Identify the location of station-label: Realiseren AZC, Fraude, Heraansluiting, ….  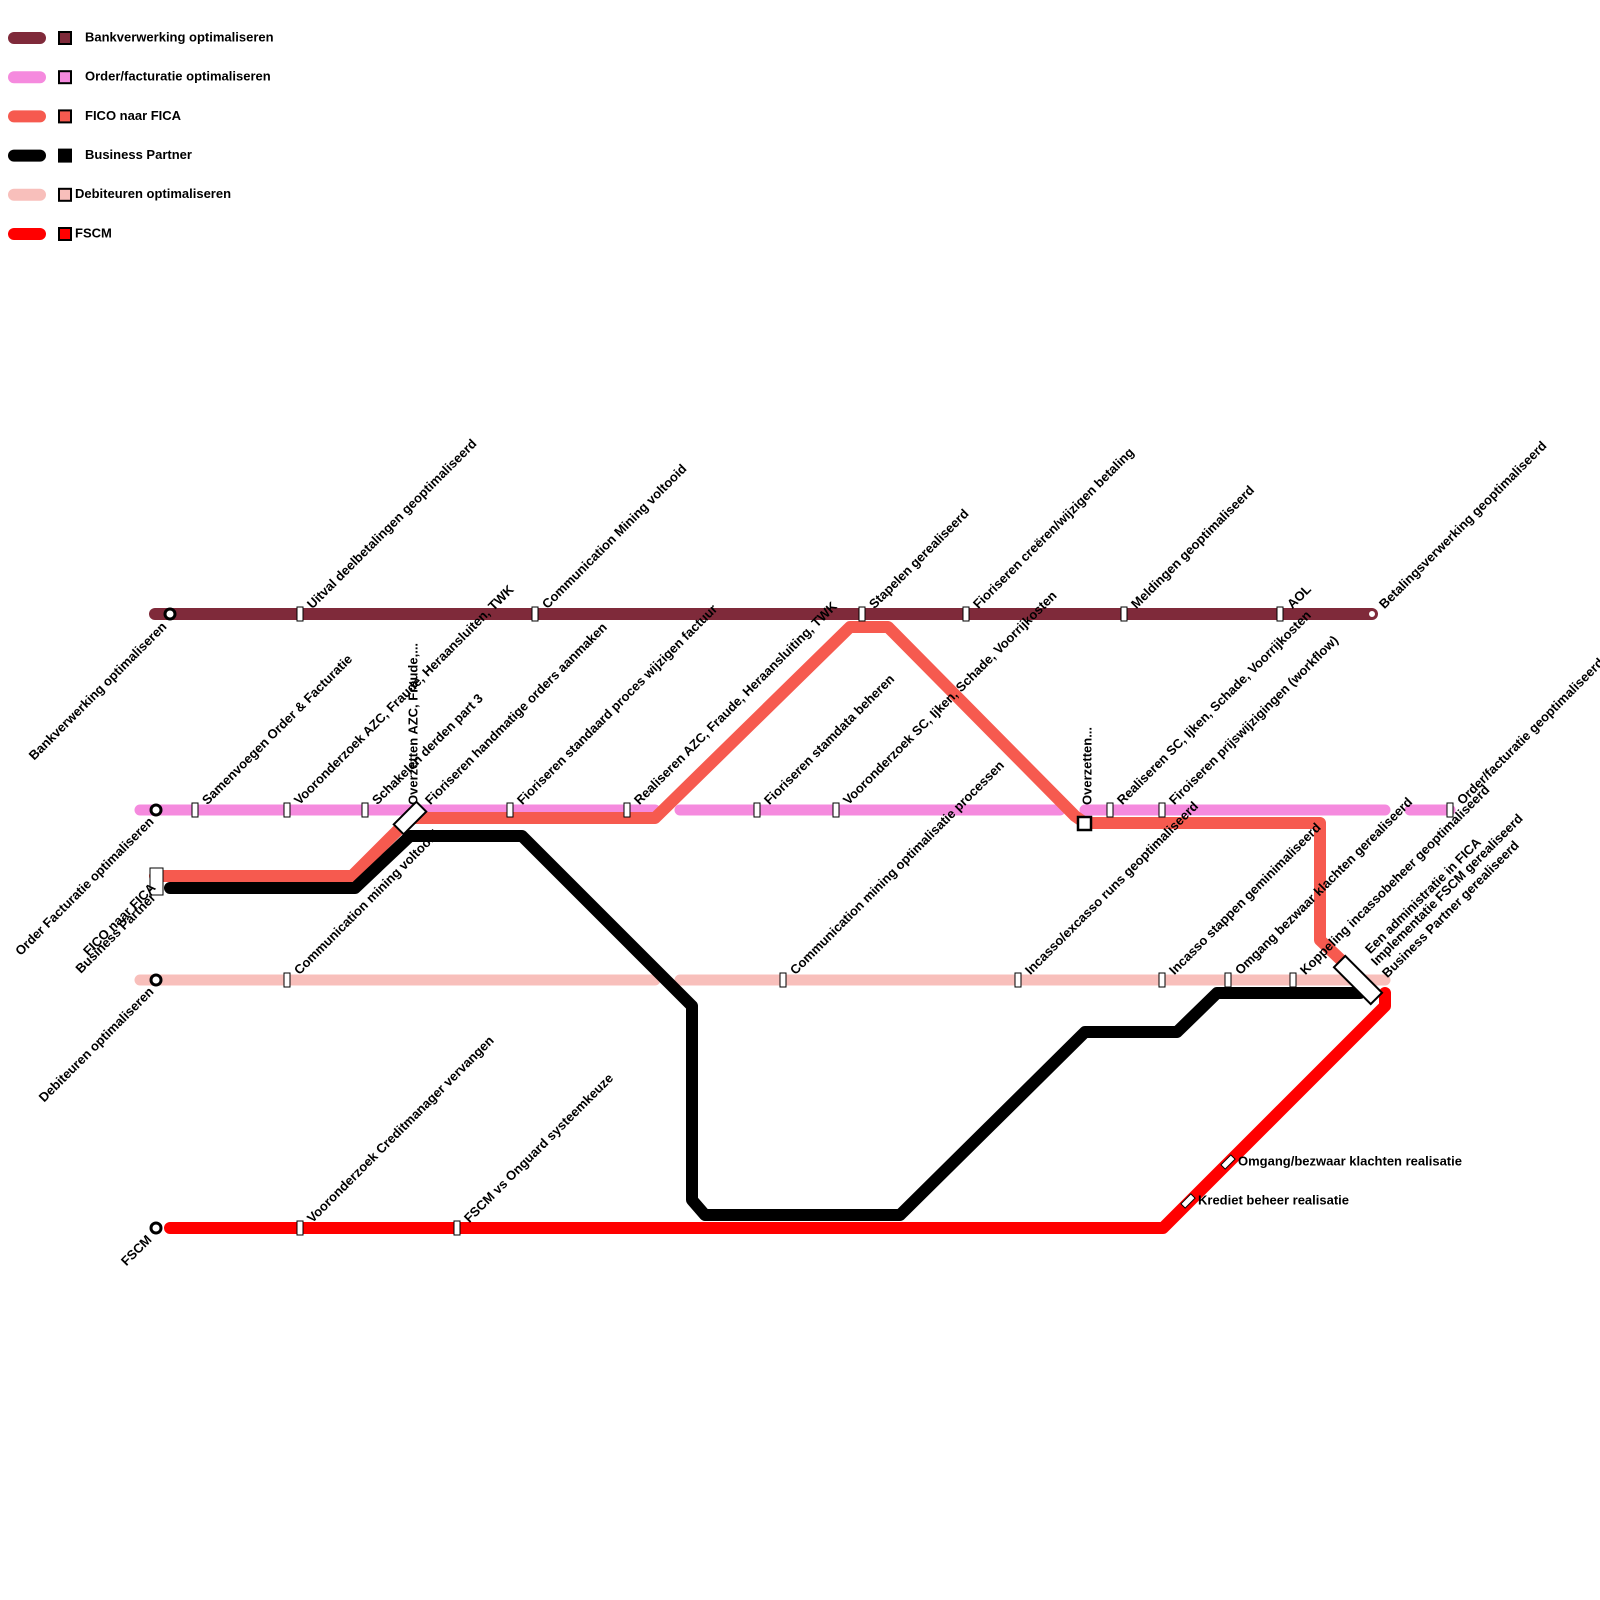
(735, 702).